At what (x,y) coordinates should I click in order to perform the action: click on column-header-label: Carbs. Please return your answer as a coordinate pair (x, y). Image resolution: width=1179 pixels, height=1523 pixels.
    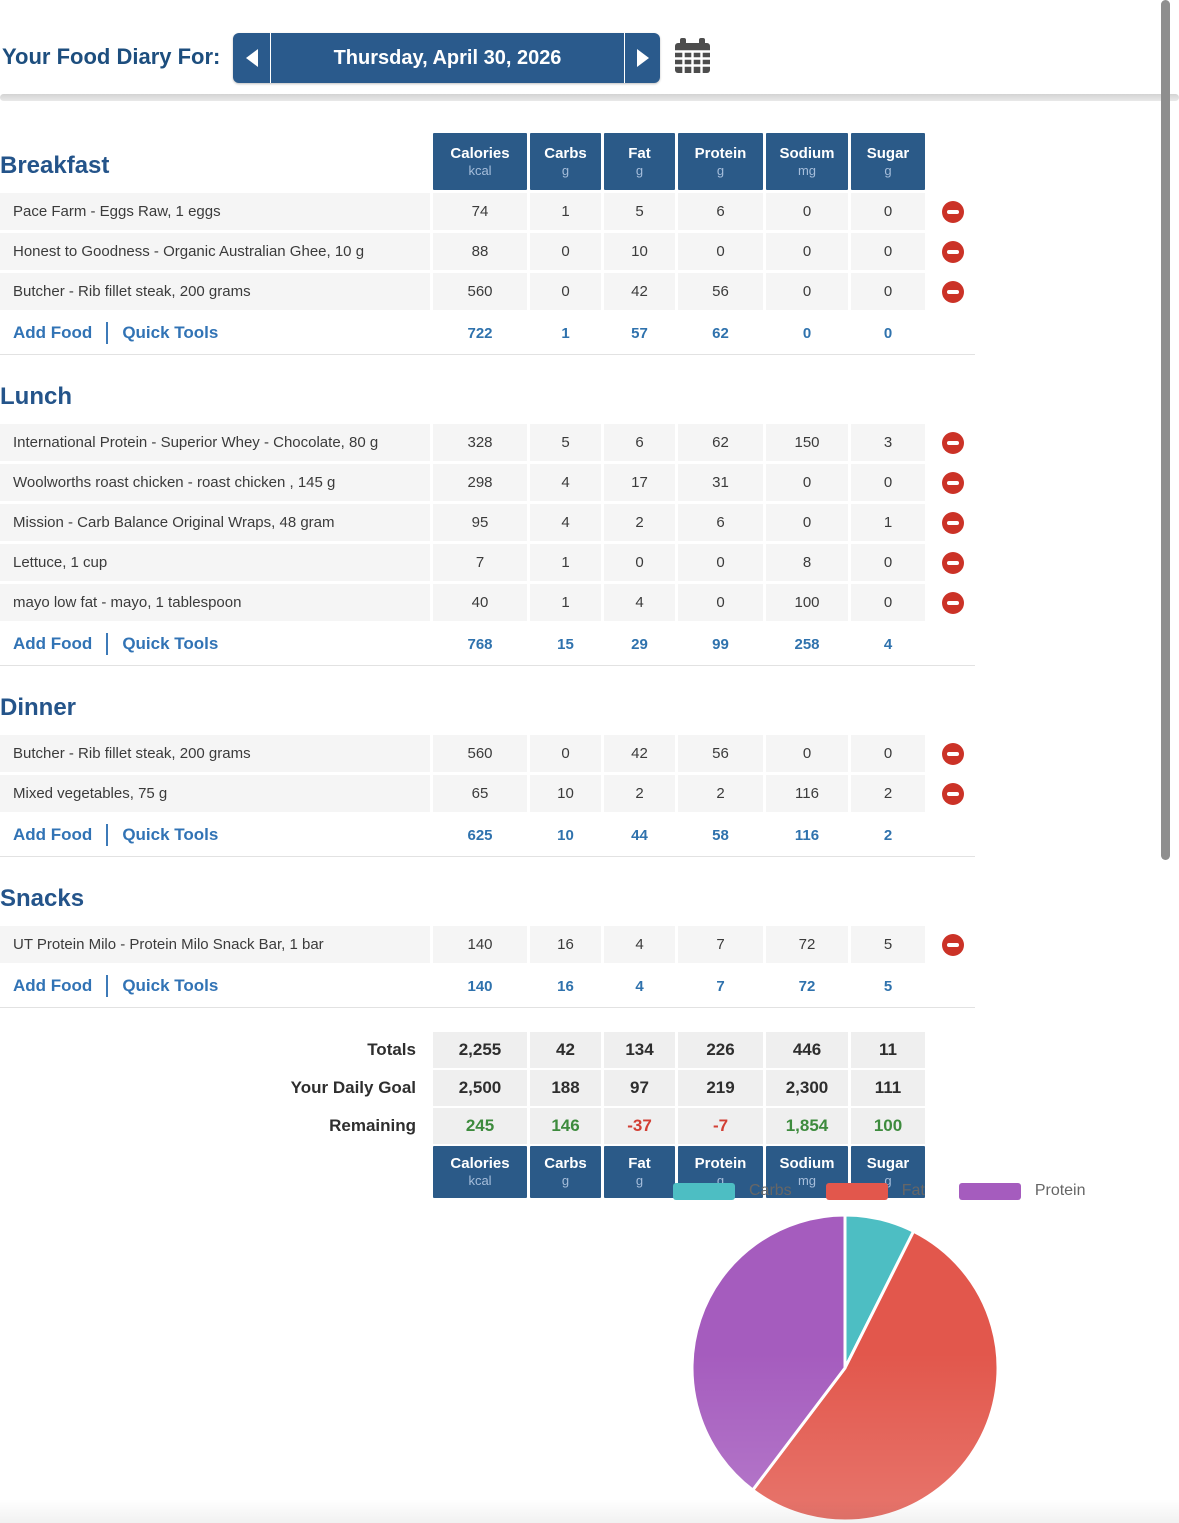
    Looking at the image, I should click on (565, 1163).